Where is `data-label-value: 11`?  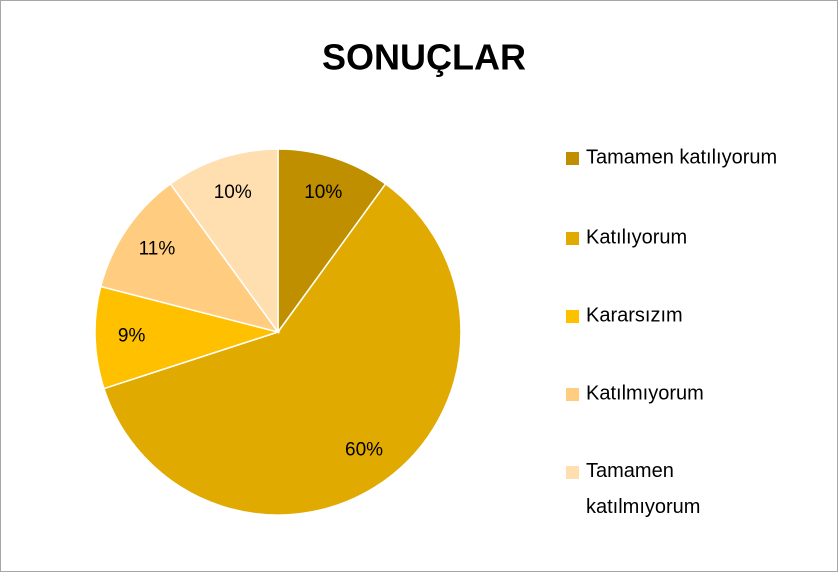 data-label-value: 11 is located at coordinates (149, 249).